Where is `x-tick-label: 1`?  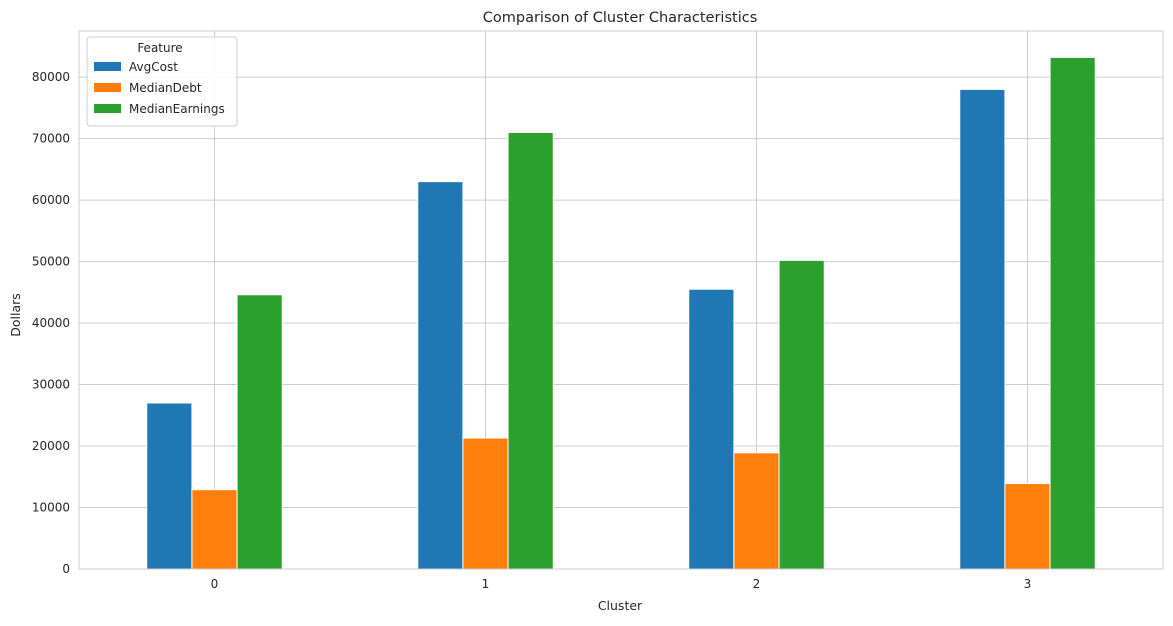 x-tick-label: 1 is located at coordinates (486, 584).